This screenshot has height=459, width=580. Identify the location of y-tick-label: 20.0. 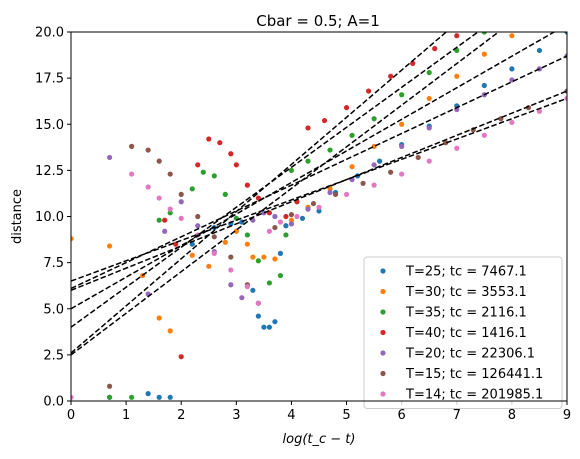
(49, 33).